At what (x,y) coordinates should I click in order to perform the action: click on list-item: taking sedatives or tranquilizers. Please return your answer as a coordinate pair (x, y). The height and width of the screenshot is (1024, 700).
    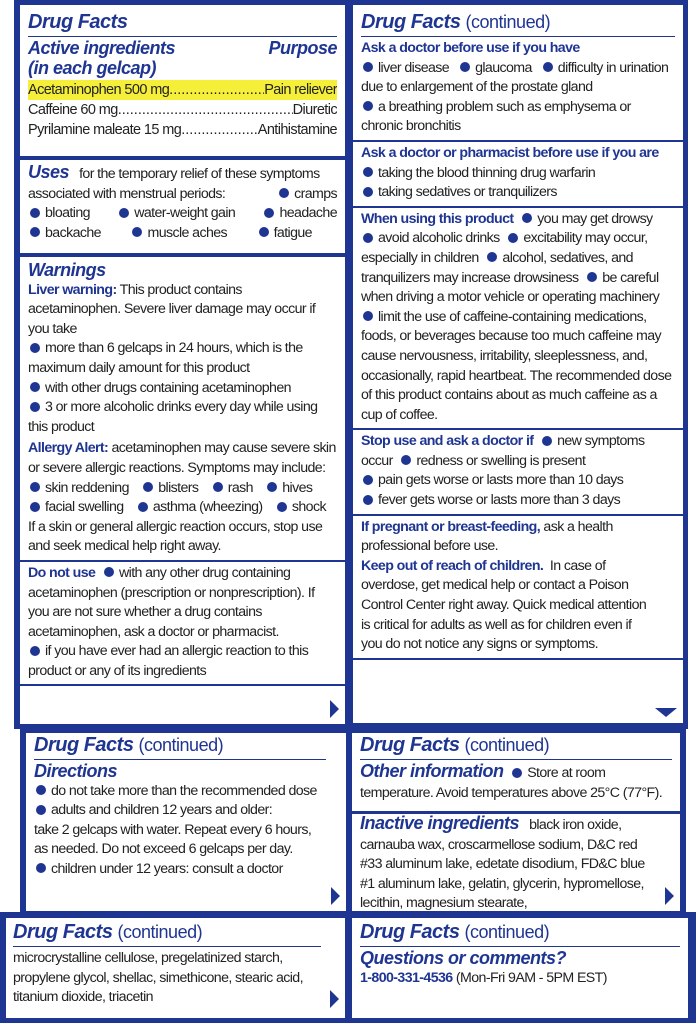
    Looking at the image, I should click on (468, 192).